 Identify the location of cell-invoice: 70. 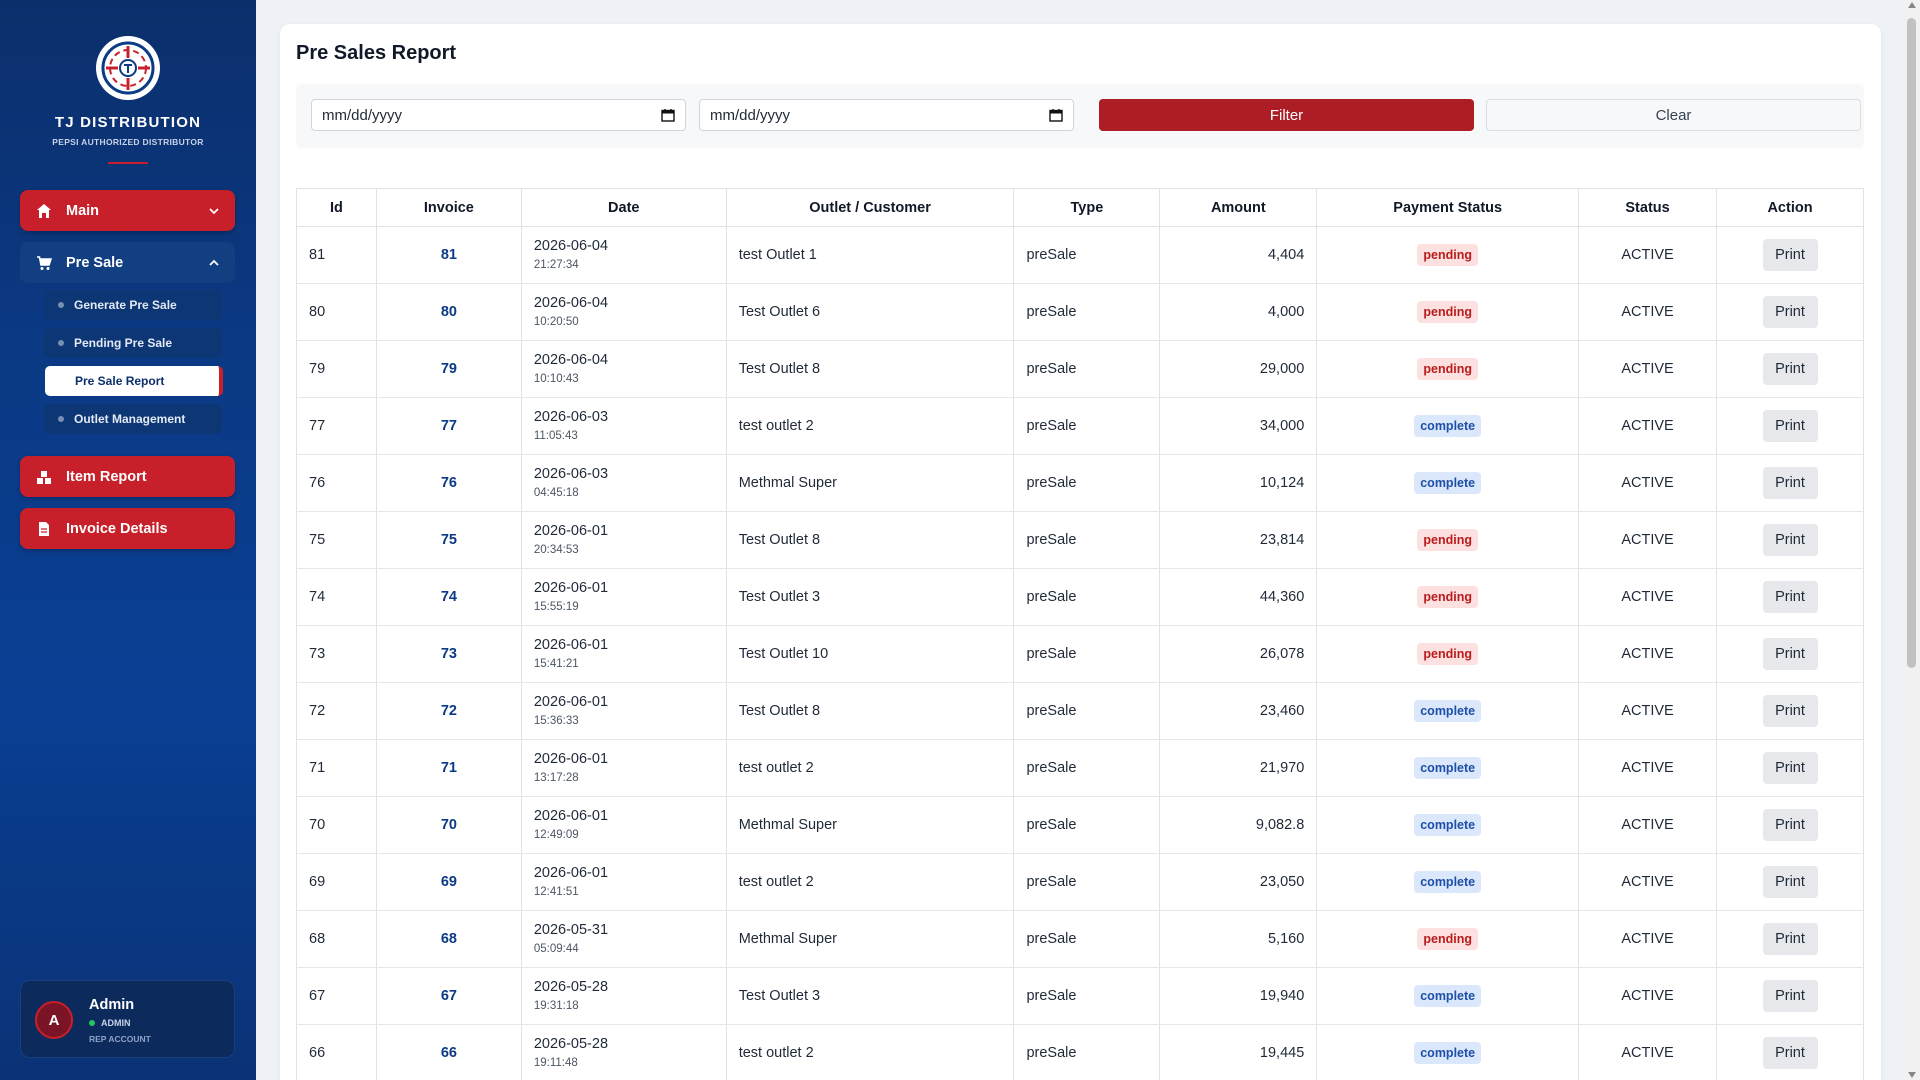
(448, 825).